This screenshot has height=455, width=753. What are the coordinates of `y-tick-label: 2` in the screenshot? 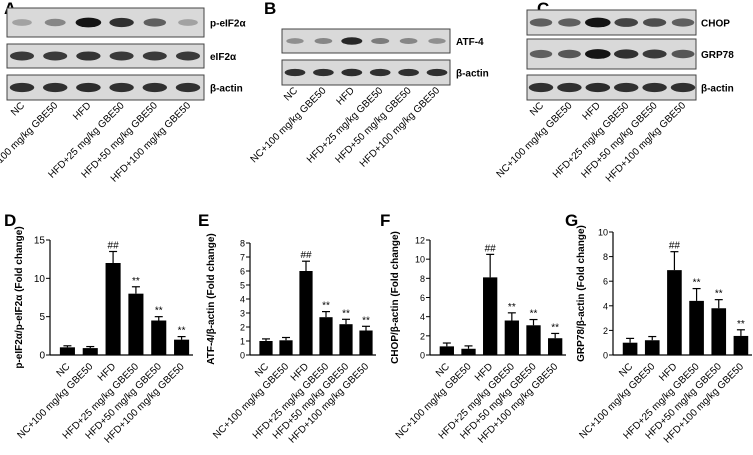 It's located at (242, 328).